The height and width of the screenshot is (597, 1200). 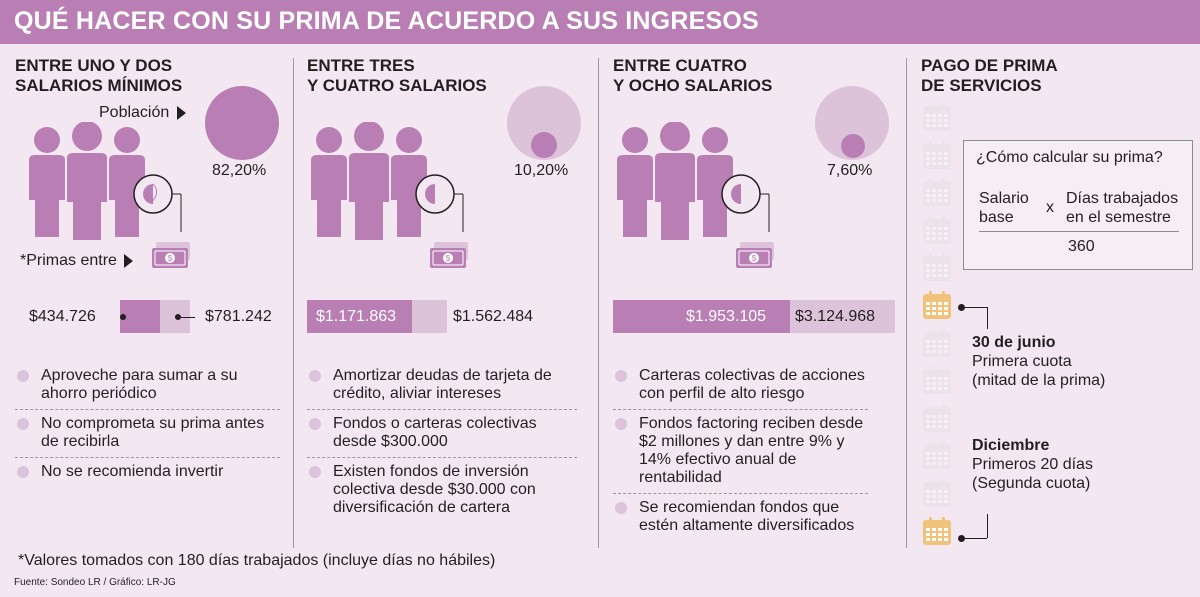 What do you see at coordinates (1039, 380) in the screenshot?
I see `first-payment-line: (mitad de la prima)` at bounding box center [1039, 380].